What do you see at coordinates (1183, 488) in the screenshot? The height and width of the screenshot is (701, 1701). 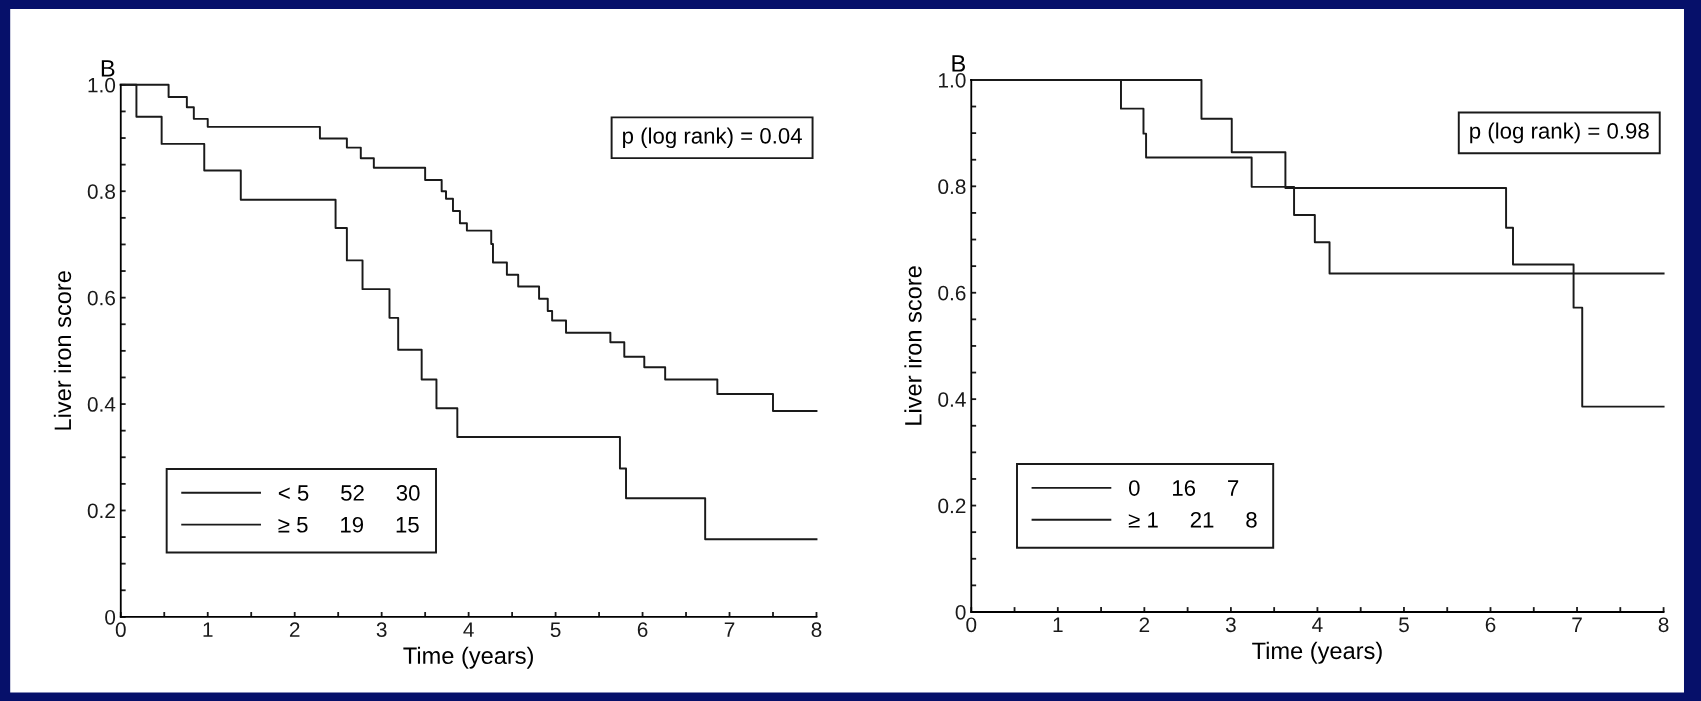 I see `legend-label: 0 16 7` at bounding box center [1183, 488].